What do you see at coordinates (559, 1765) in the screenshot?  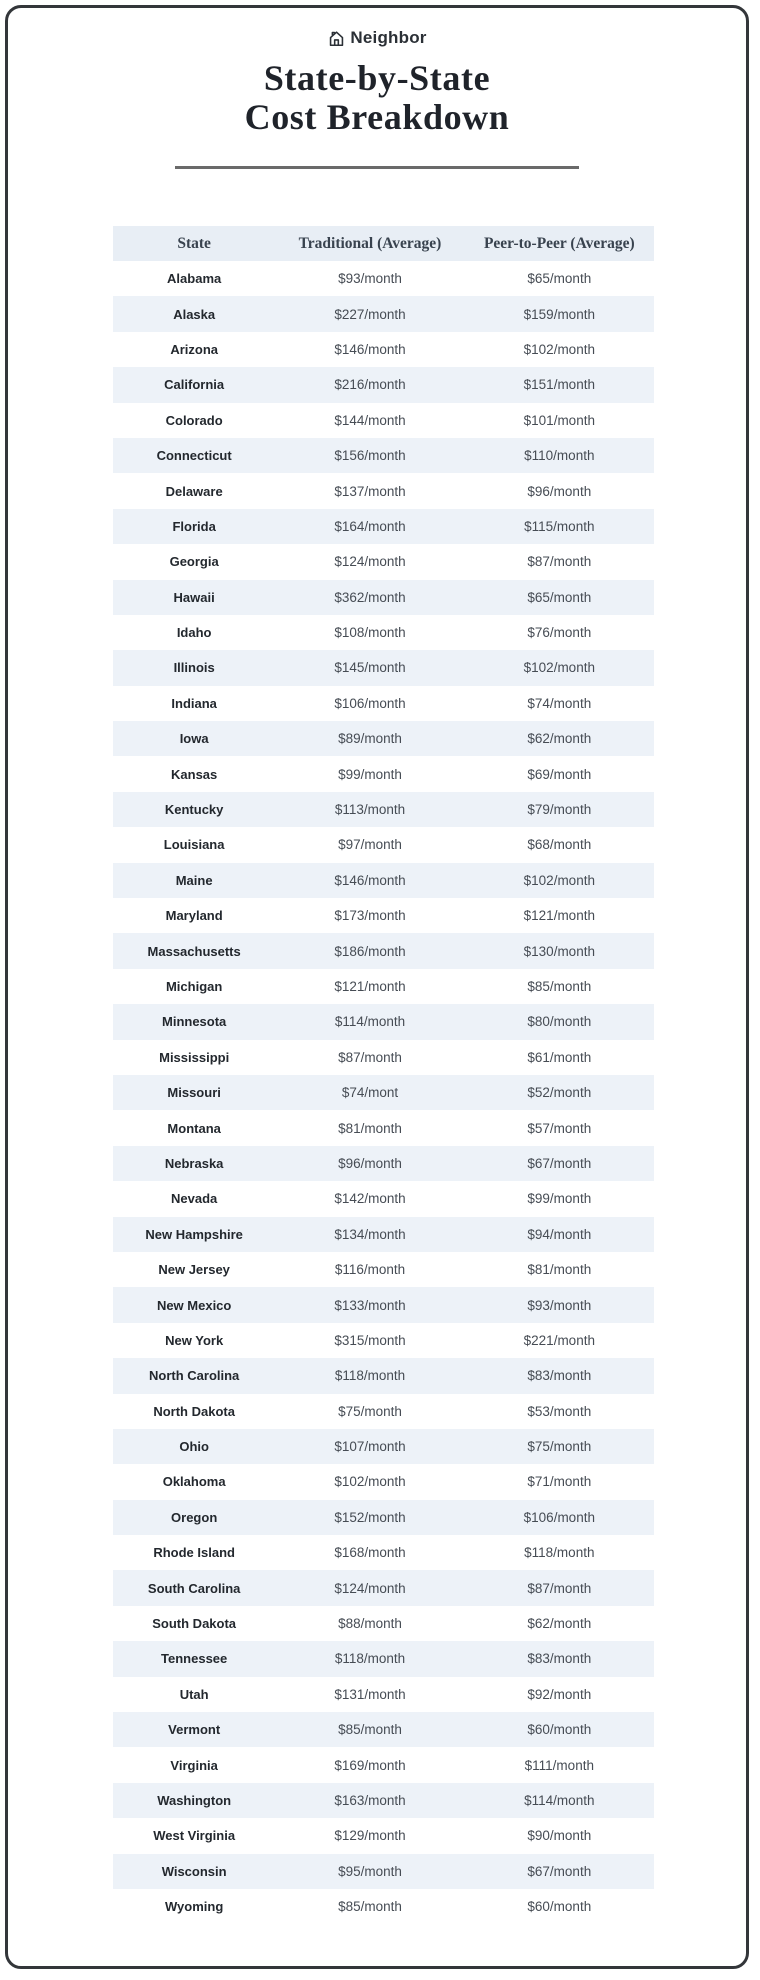 I see `p2p-cell: $111/month` at bounding box center [559, 1765].